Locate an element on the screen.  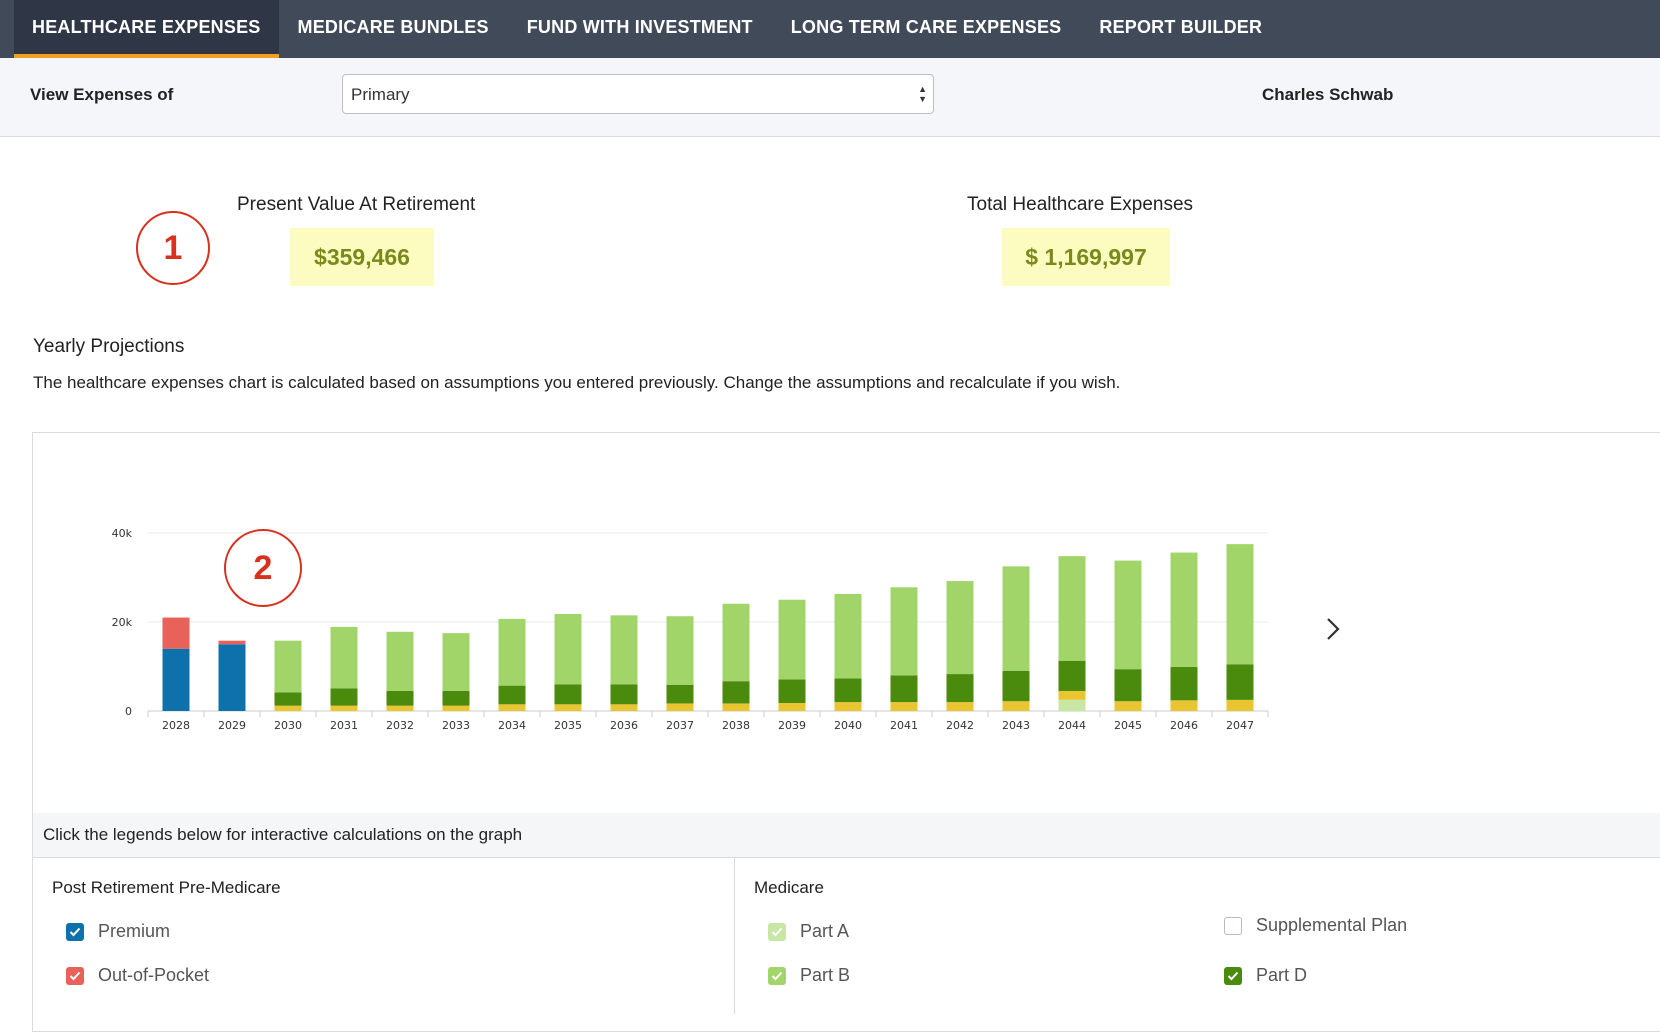
legend-part-d: Part D is located at coordinates (1265, 975).